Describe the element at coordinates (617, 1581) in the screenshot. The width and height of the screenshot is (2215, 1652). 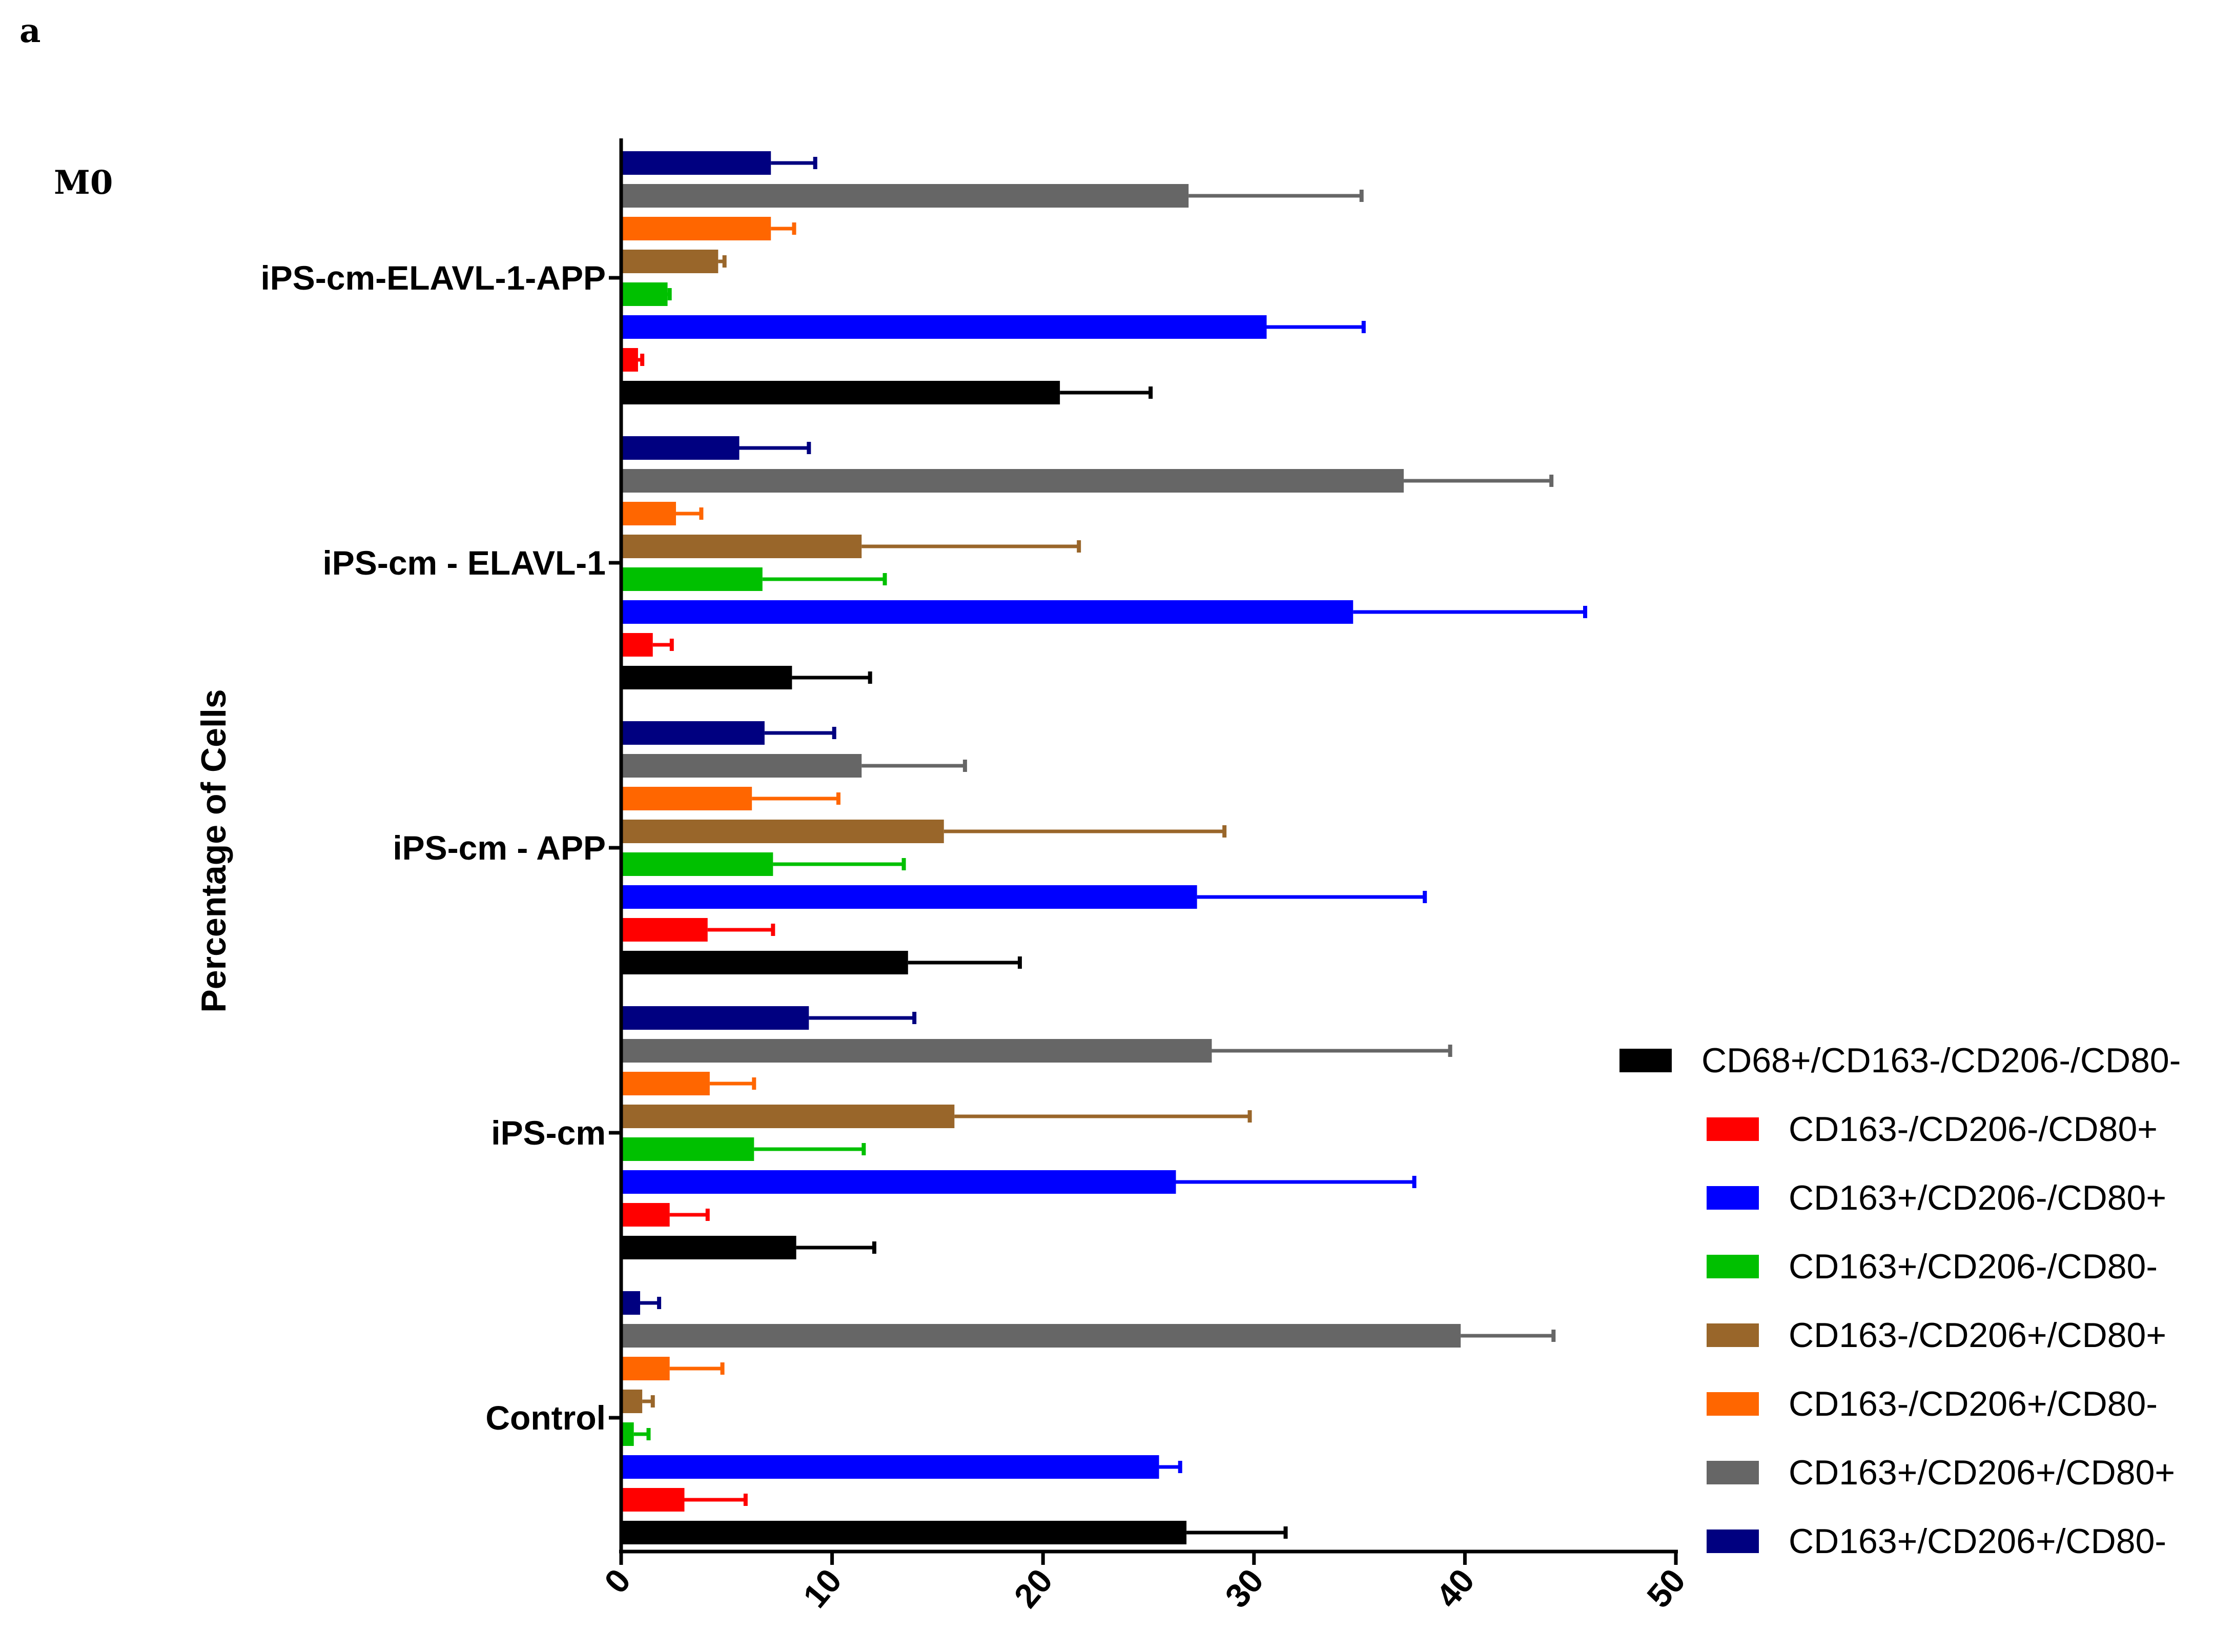
I see `x-tick-label: 0` at that location.